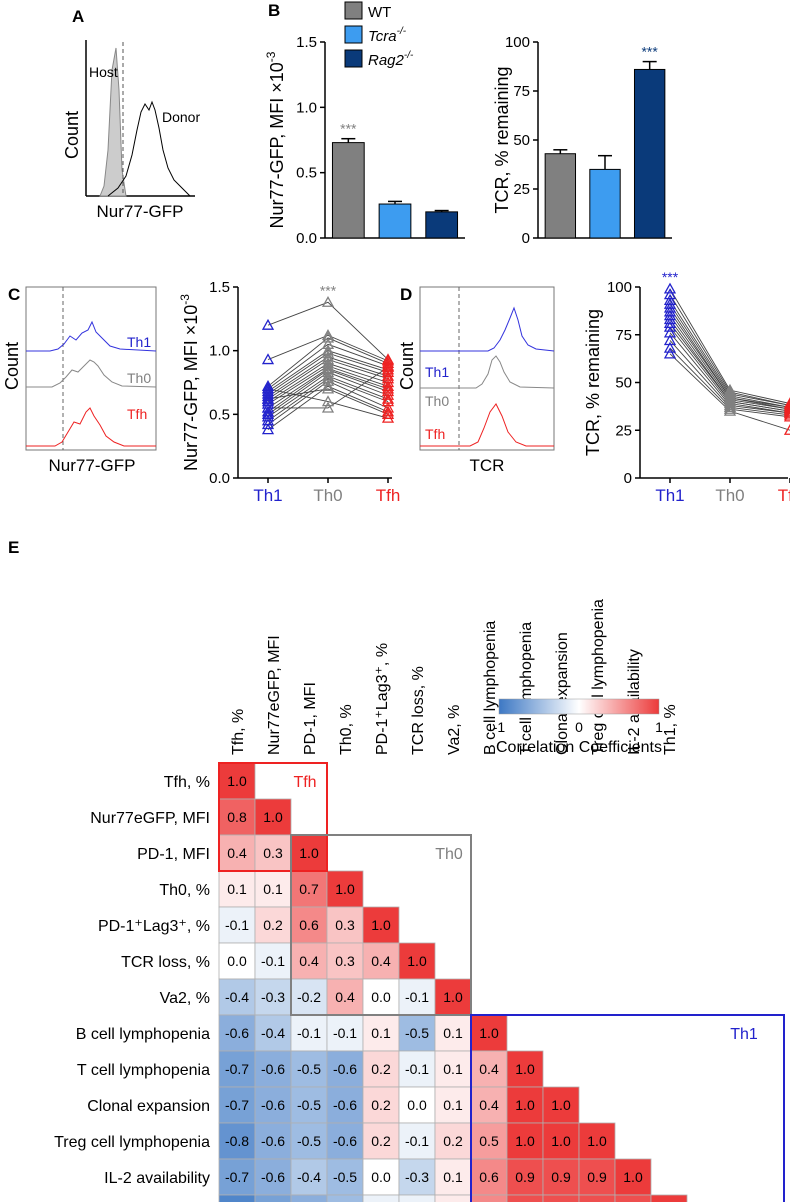 This screenshot has width=790, height=1202. What do you see at coordinates (417, 1177) in the screenshot?
I see `heatmap-value: -0.3` at bounding box center [417, 1177].